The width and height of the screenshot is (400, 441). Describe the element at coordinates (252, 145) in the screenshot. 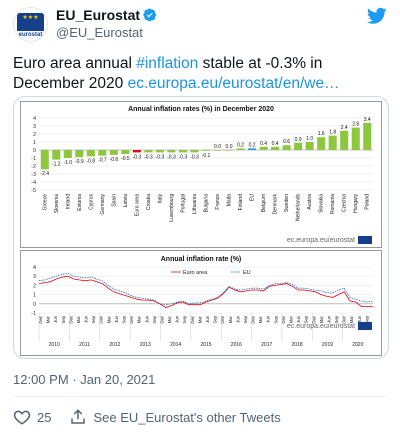

I see `bar-data-label: 0.2` at that location.